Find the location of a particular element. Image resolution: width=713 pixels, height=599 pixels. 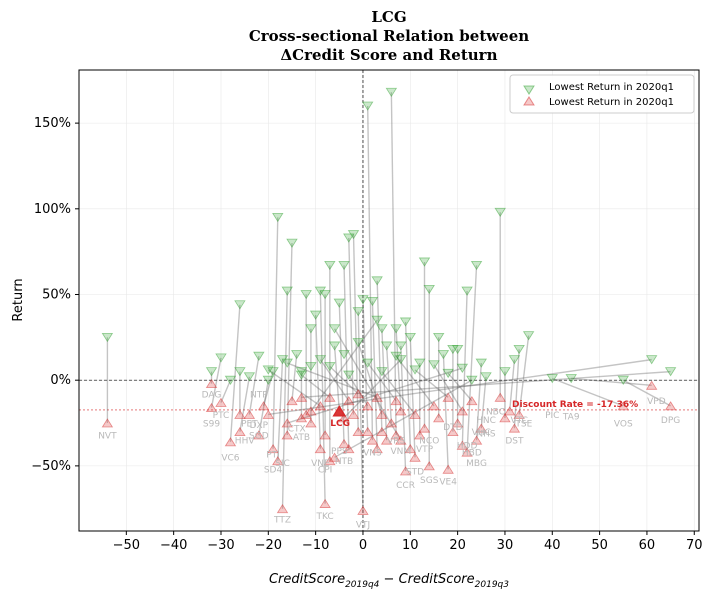

x-axis-label: CreditScore2019q4 − CreditScore2019q3 is located at coordinates (389, 581).